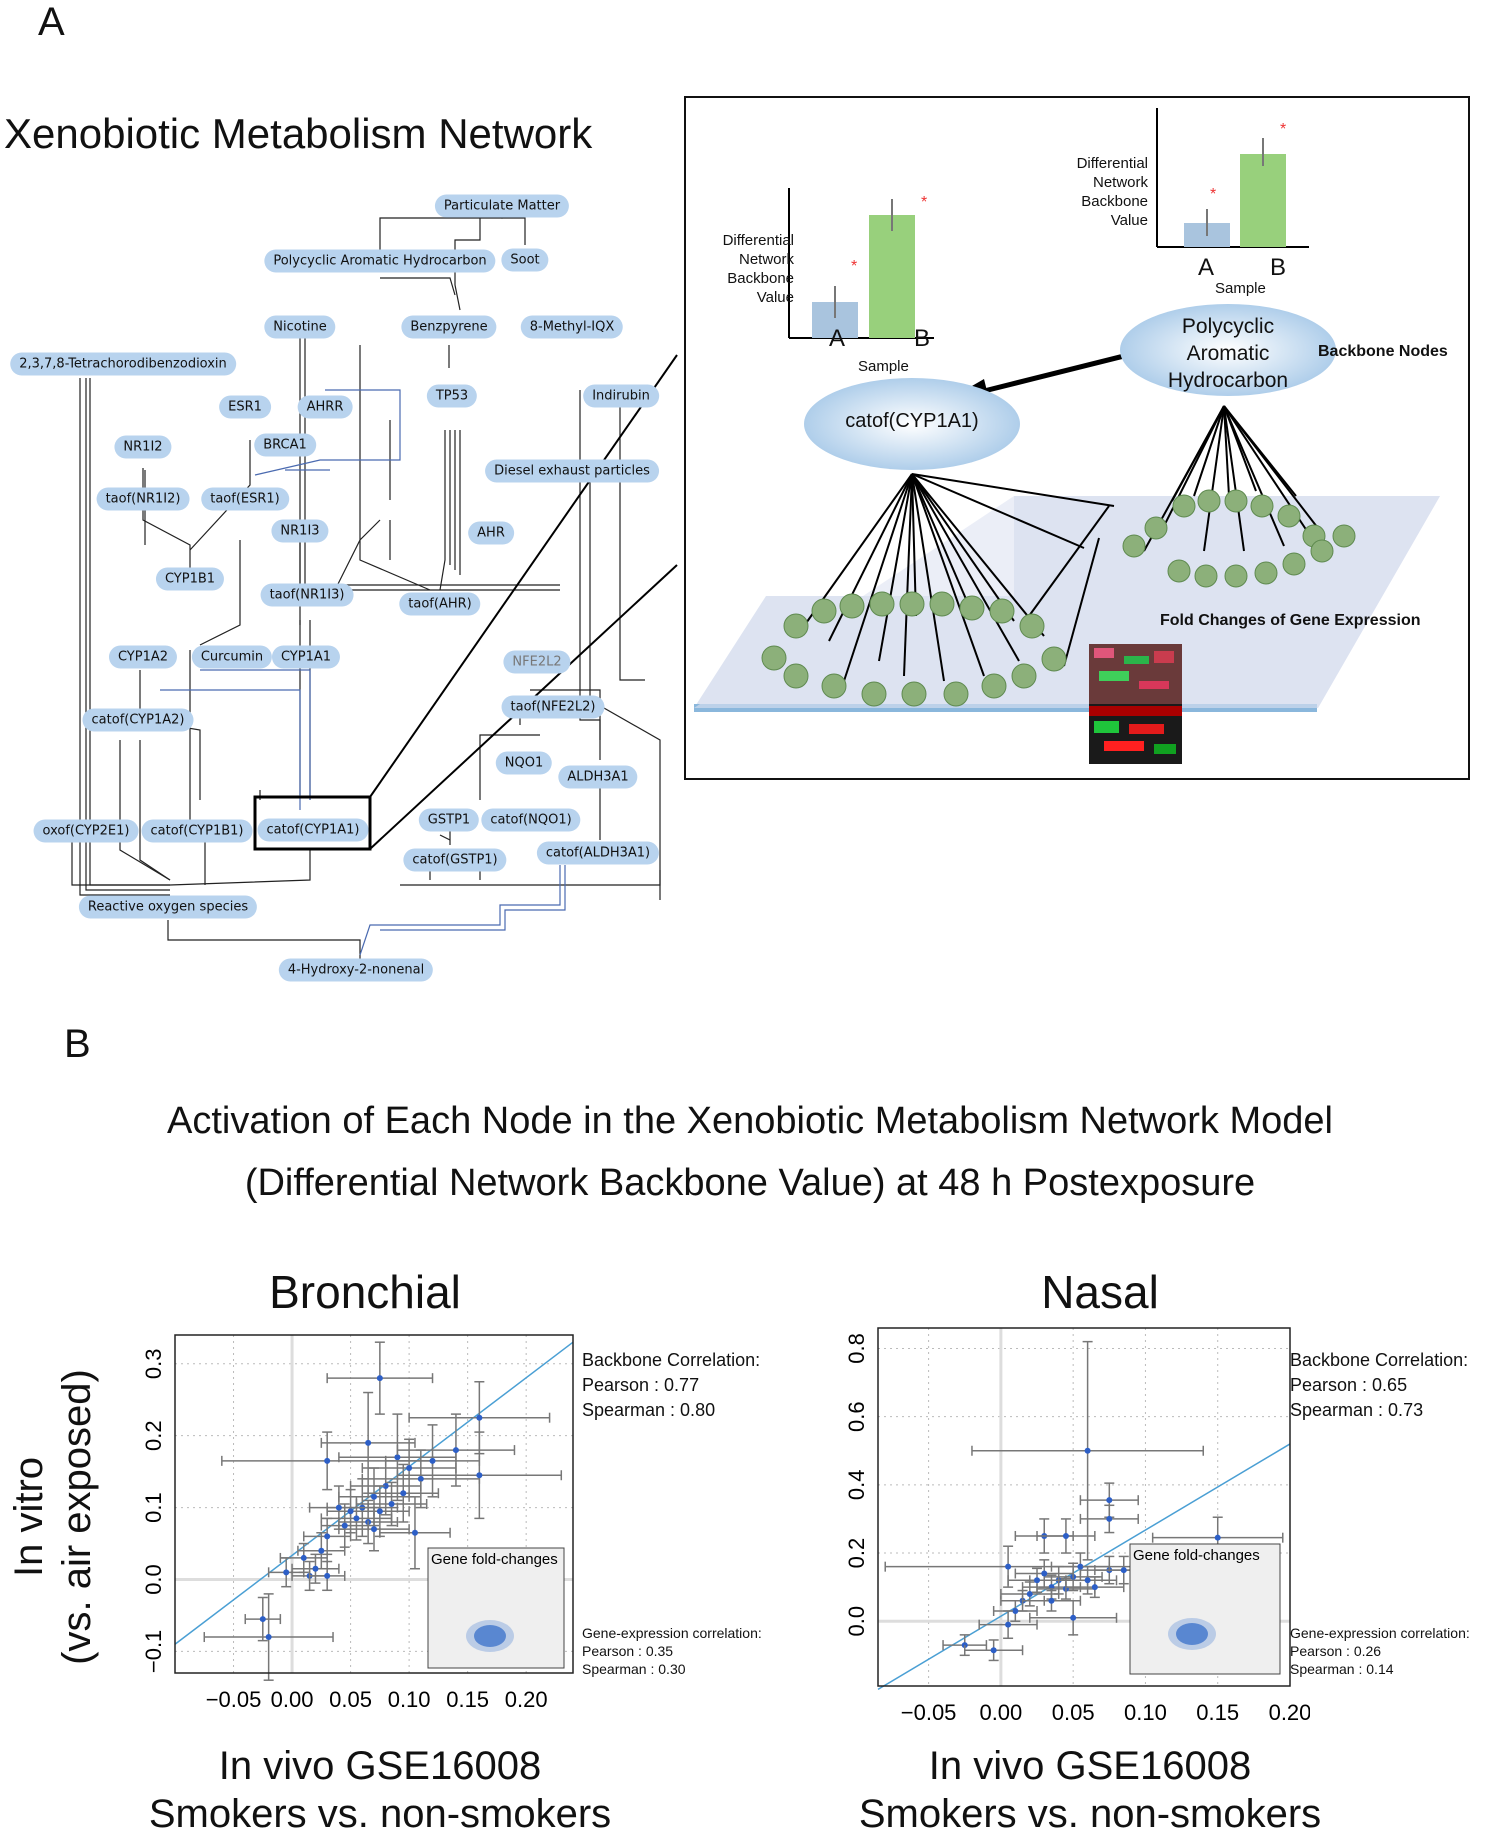 This screenshot has width=1500, height=1848. I want to click on node-gstp1: GSTP1, so click(449, 820).